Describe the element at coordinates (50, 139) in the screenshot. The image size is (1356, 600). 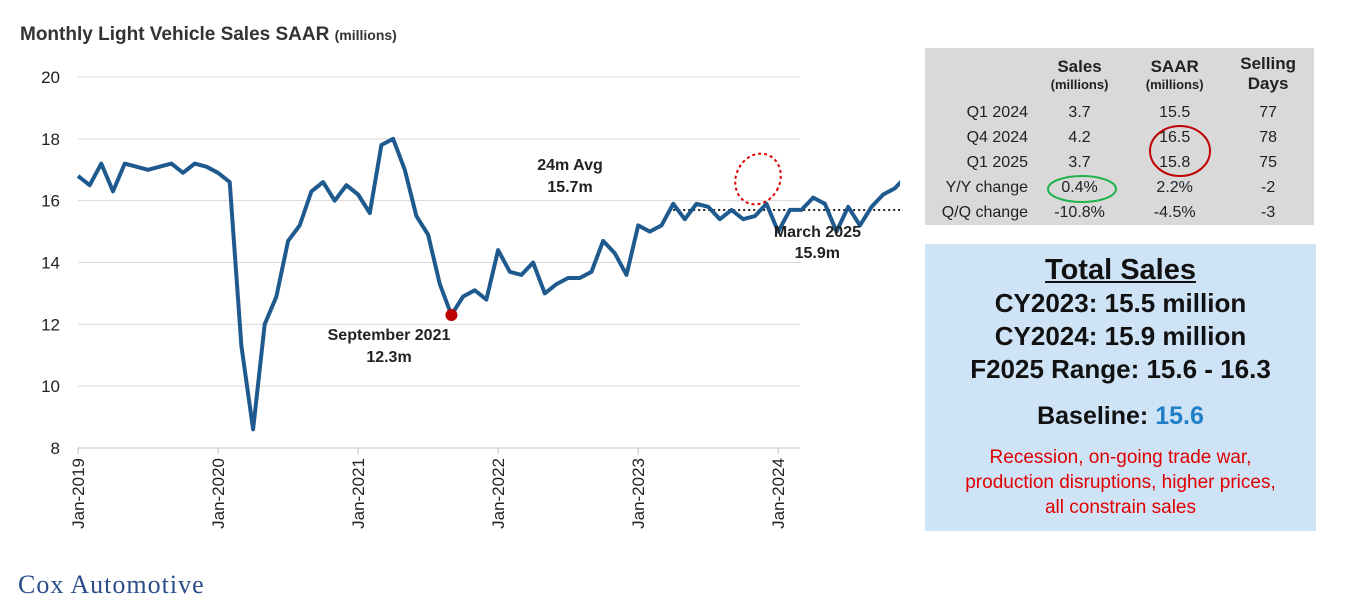
I see `y-tick-label: 18` at that location.